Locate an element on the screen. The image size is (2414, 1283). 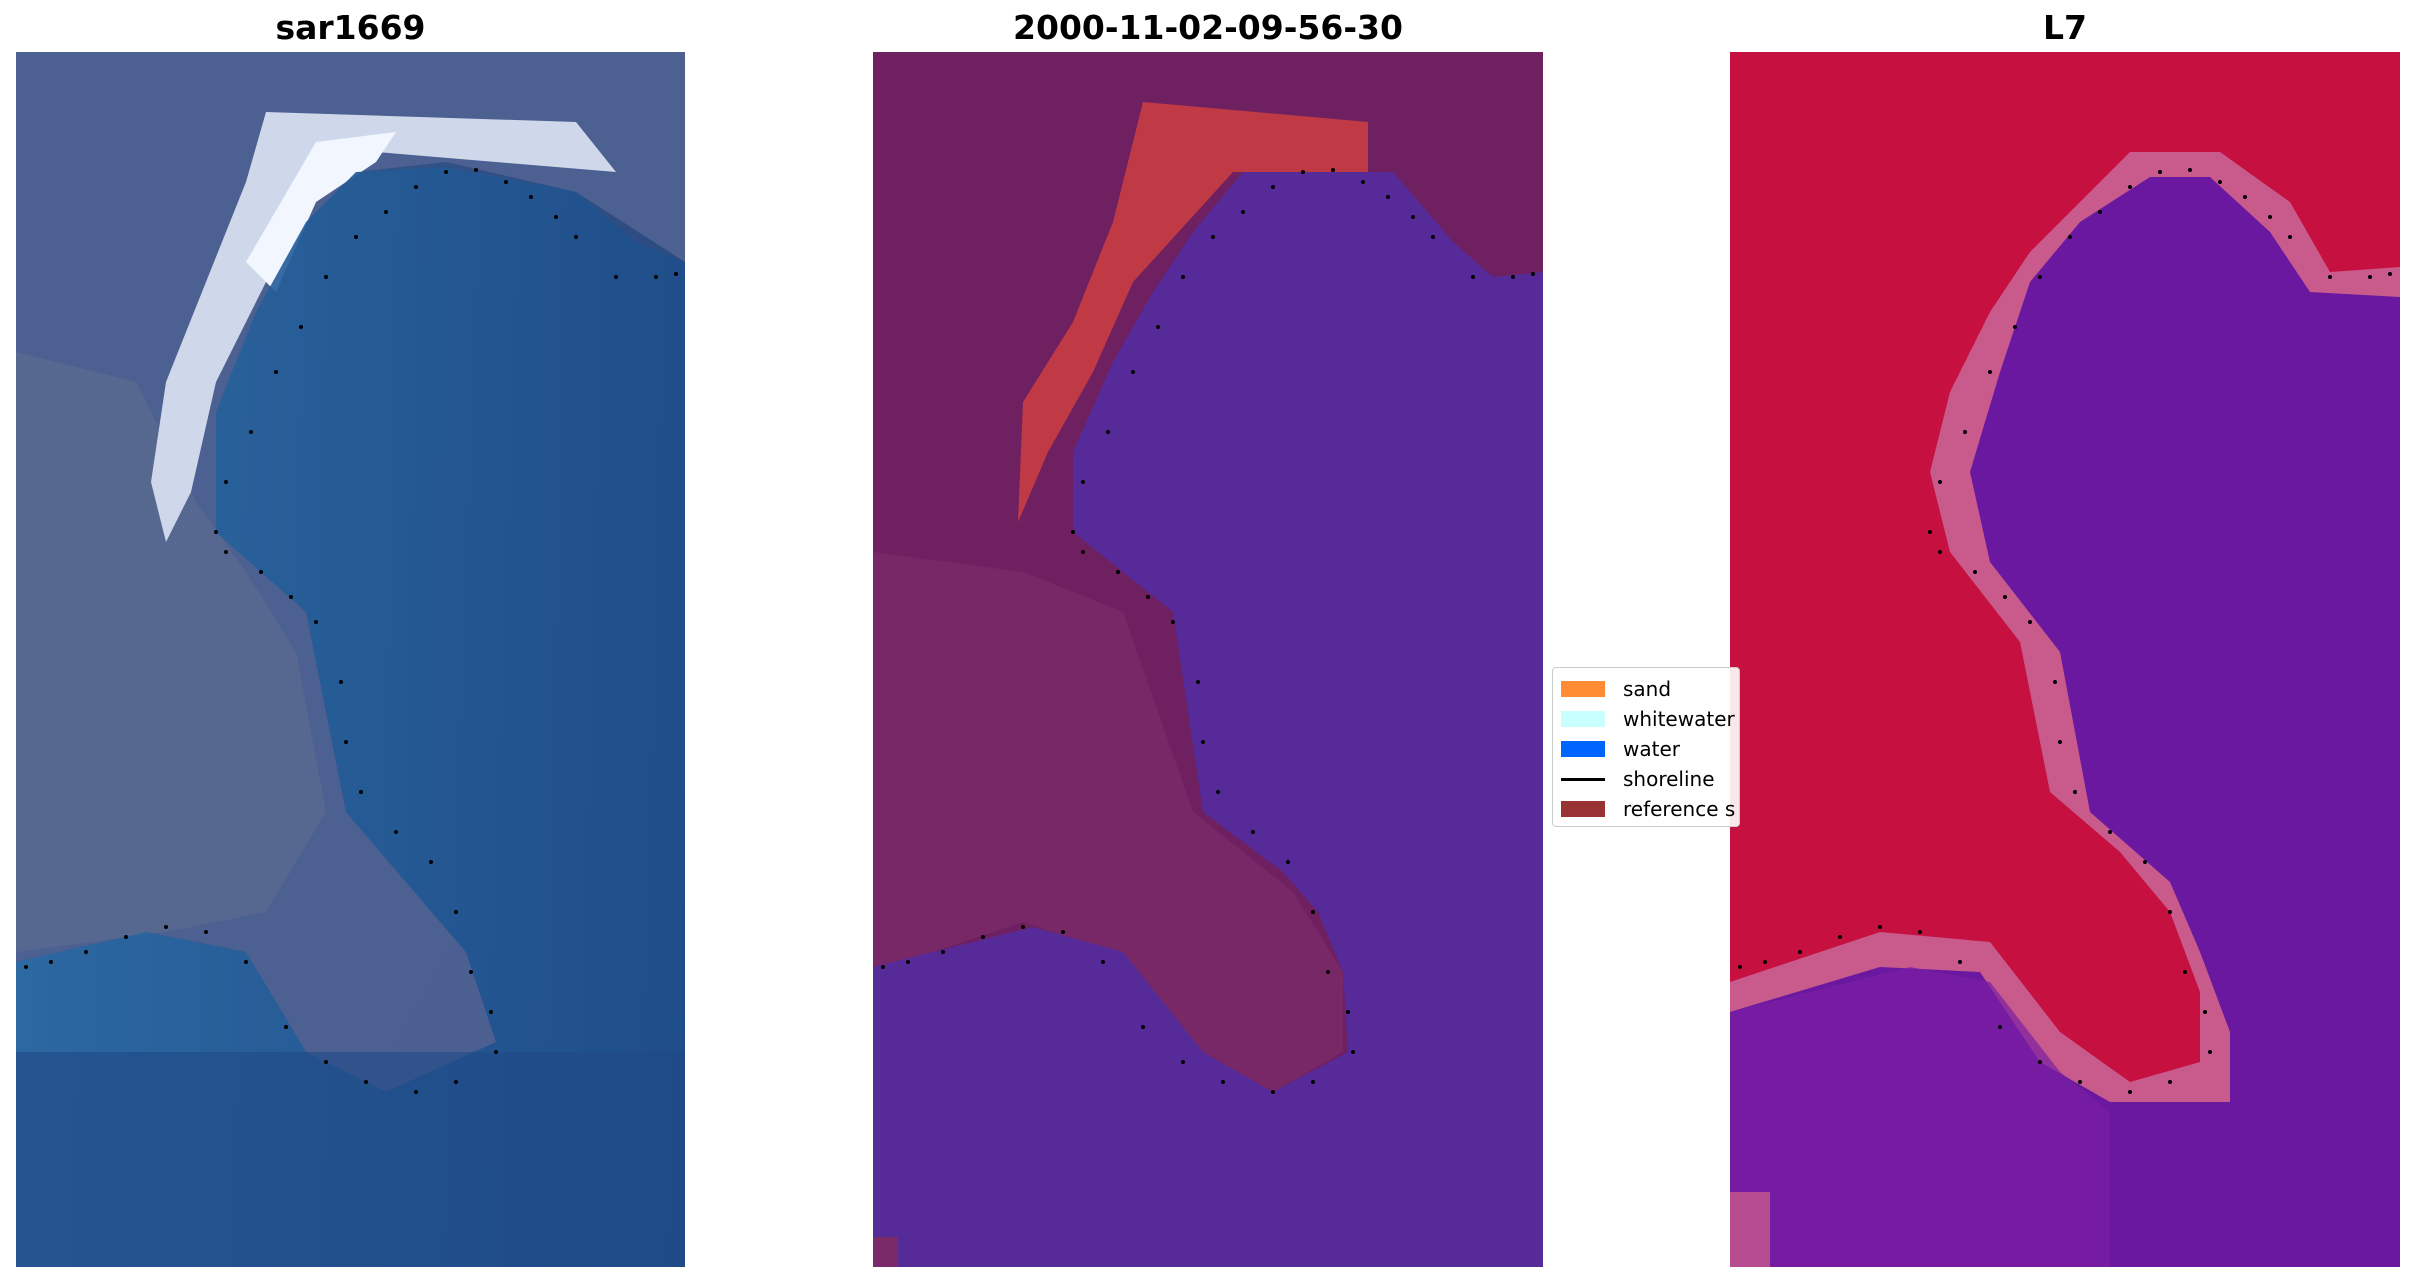
legend-item-reference-shoreline: reference s is located at coordinates (1648, 809).